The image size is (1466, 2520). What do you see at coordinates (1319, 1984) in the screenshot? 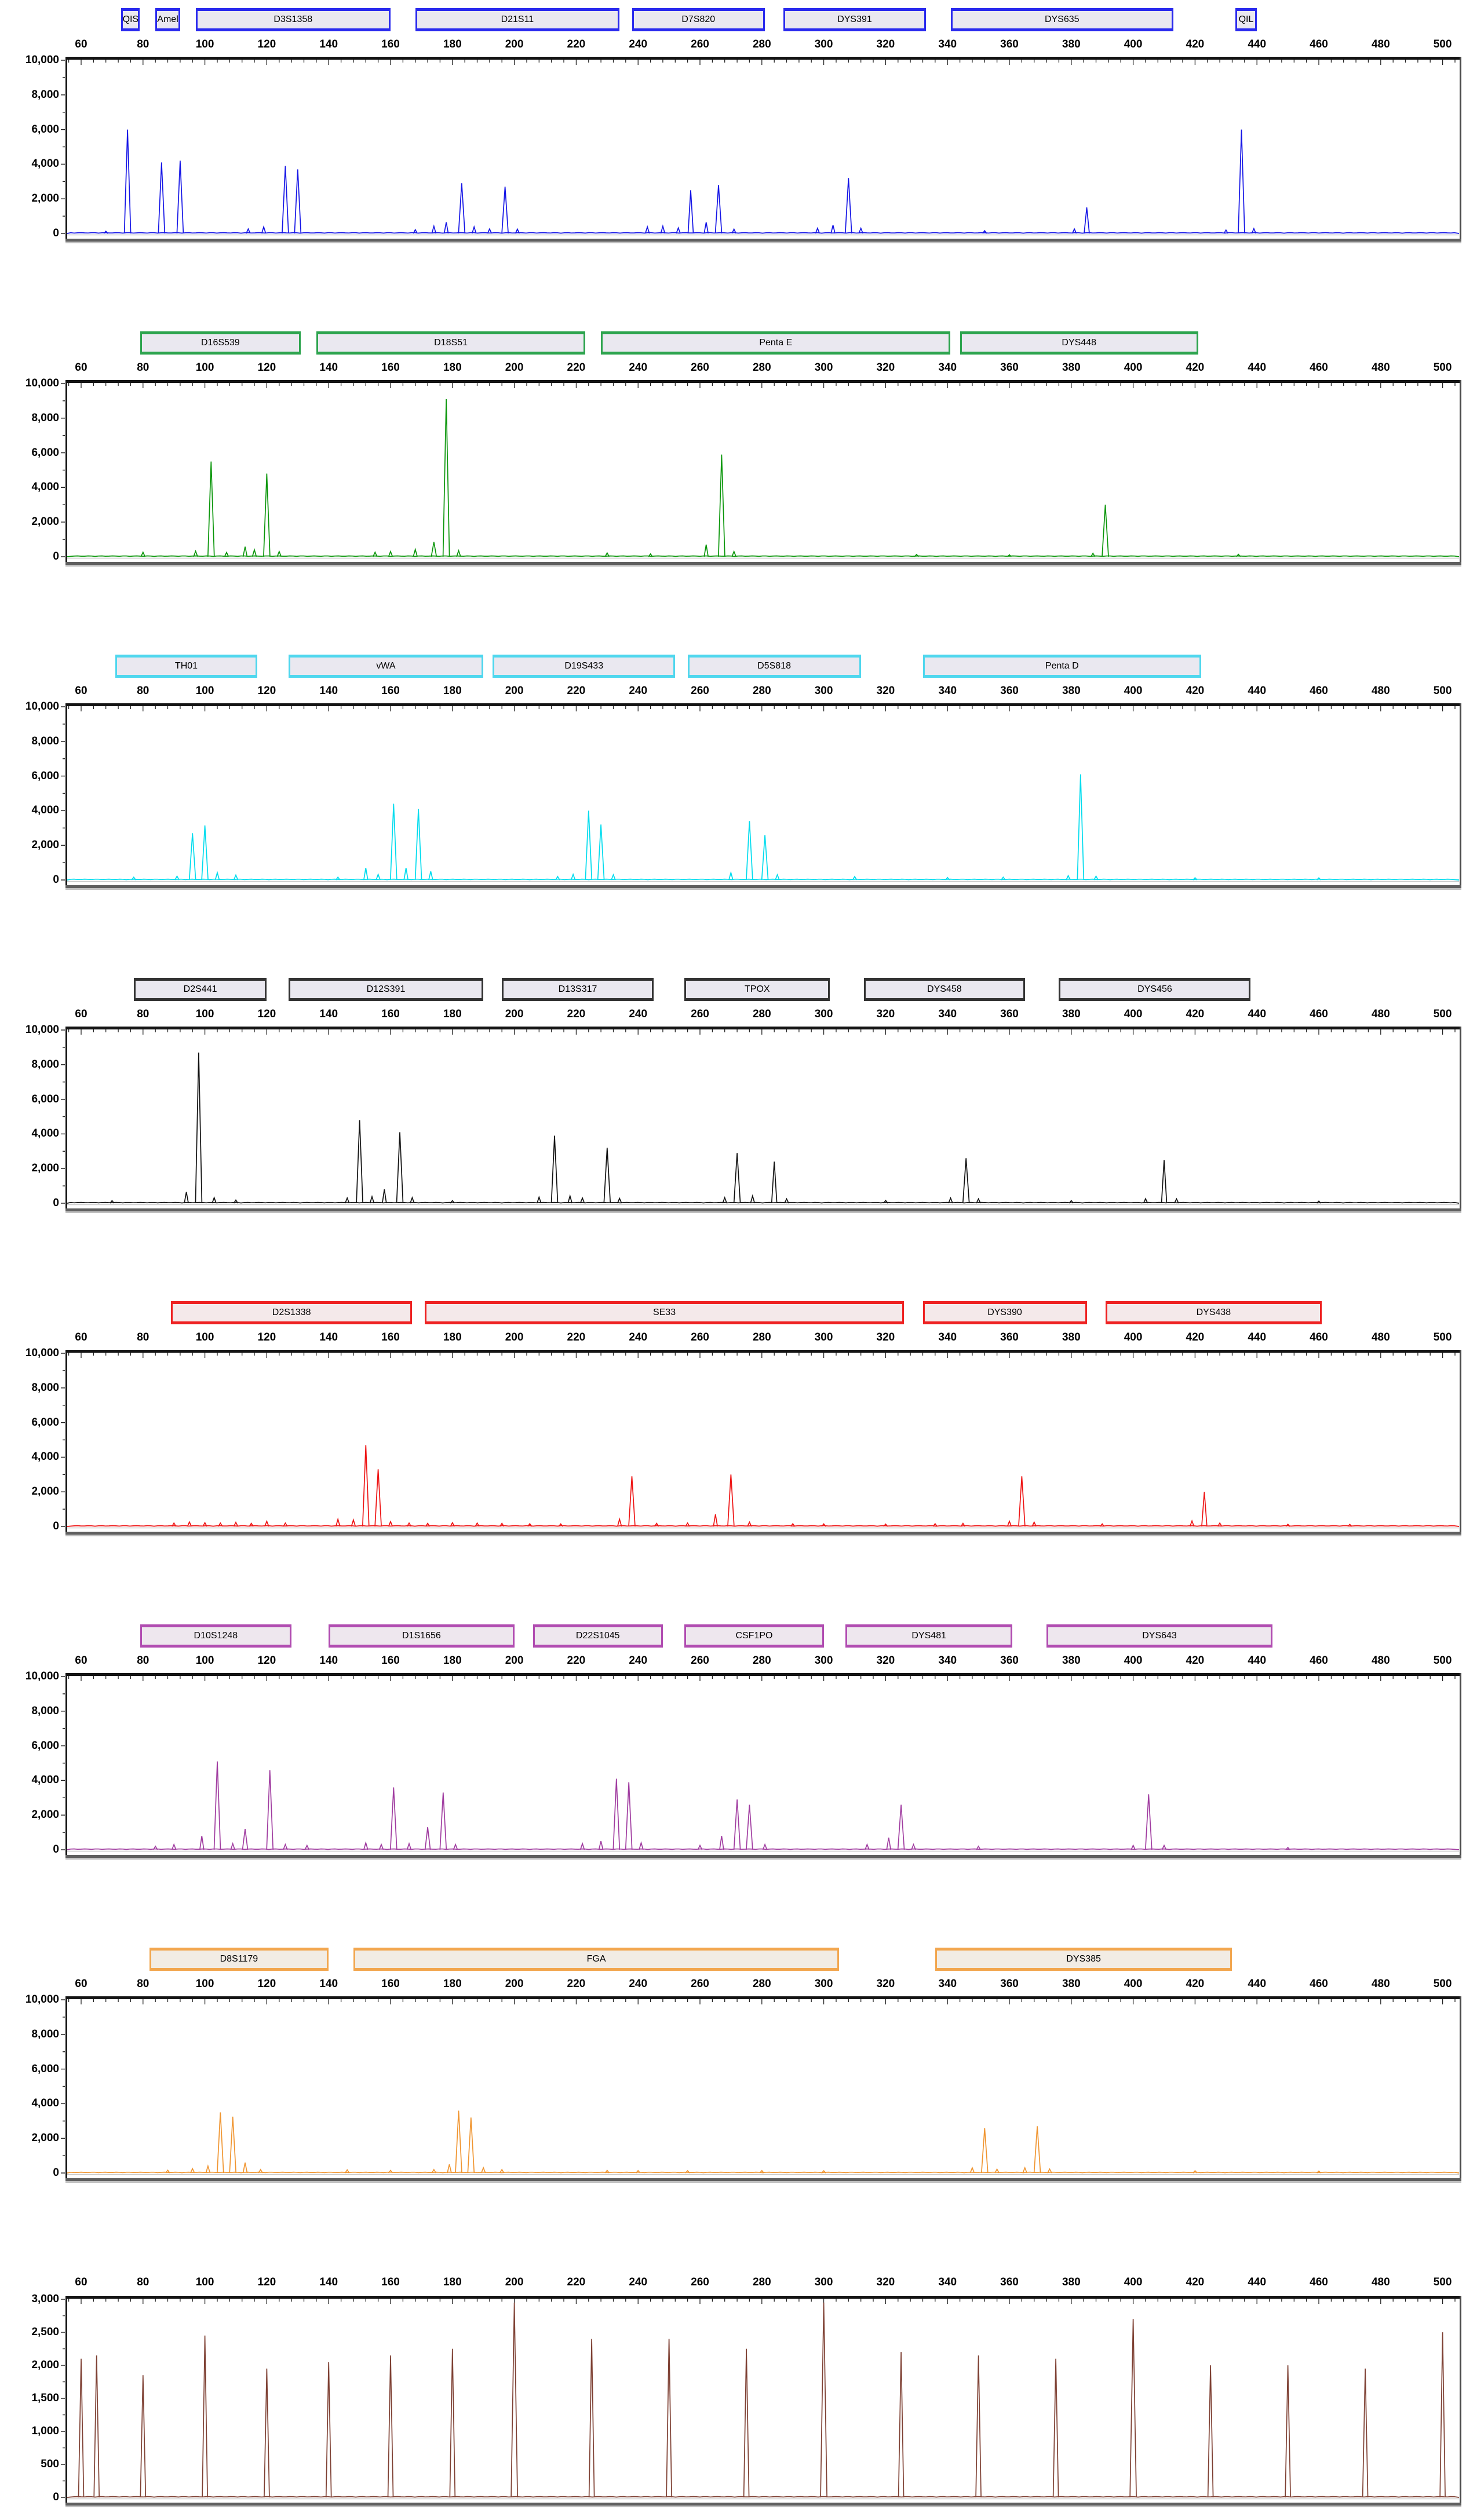
I see `x-tick-label-orange: 460` at bounding box center [1319, 1984].